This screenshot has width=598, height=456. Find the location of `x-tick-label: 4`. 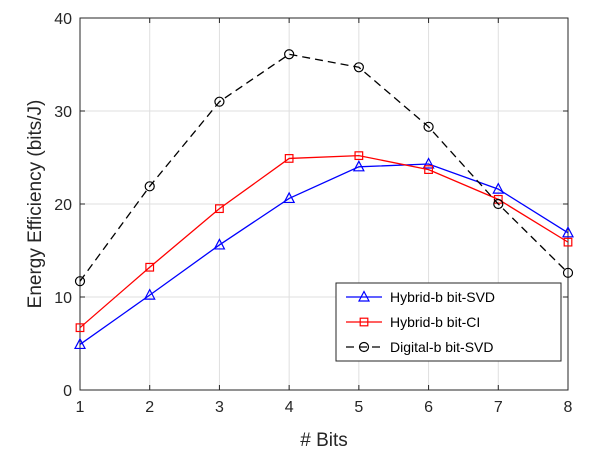

x-tick-label: 4 is located at coordinates (289, 407).